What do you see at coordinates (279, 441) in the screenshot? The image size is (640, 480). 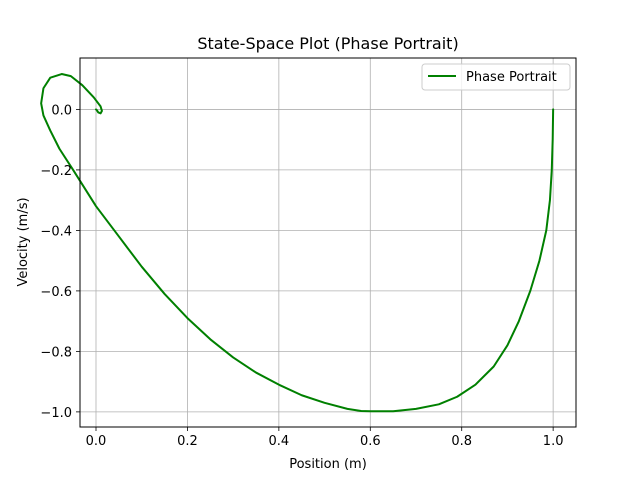 I see `x-tick-label: 0.4` at bounding box center [279, 441].